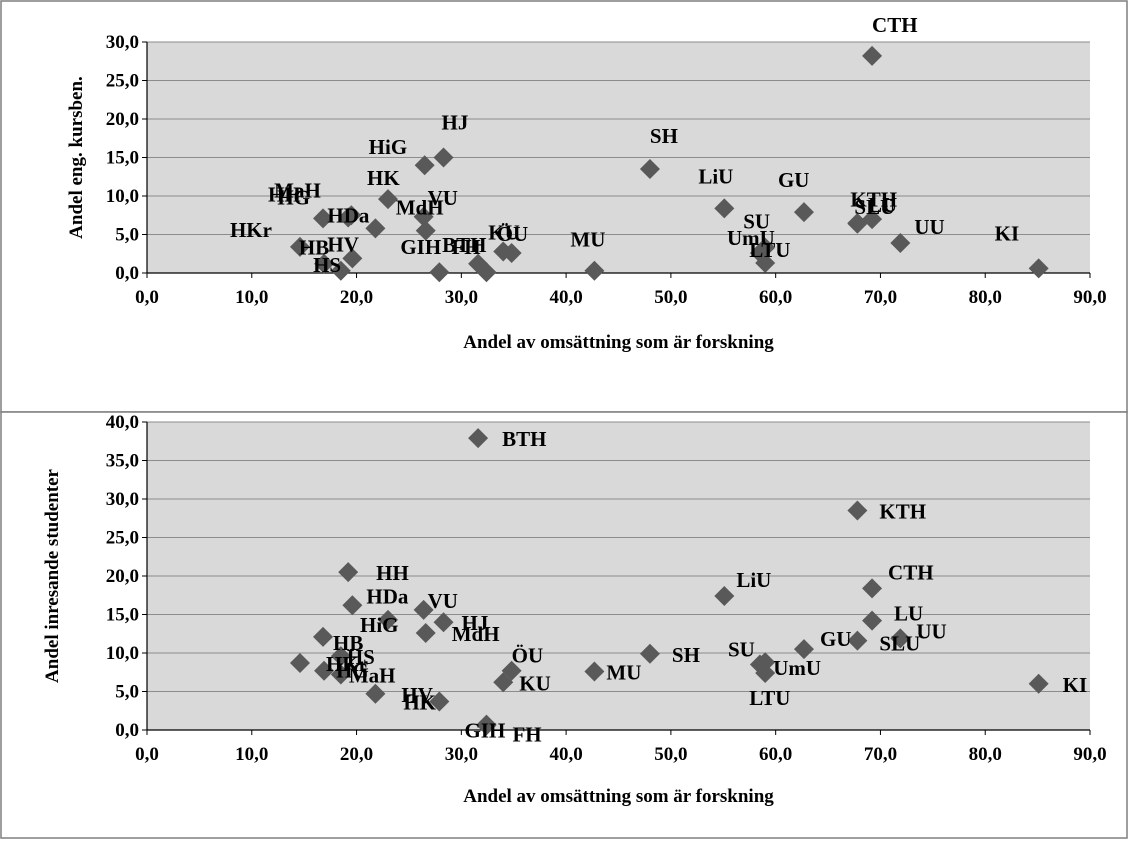  Describe the element at coordinates (649, 169) in the screenshot. I see `data-point-SH` at that location.